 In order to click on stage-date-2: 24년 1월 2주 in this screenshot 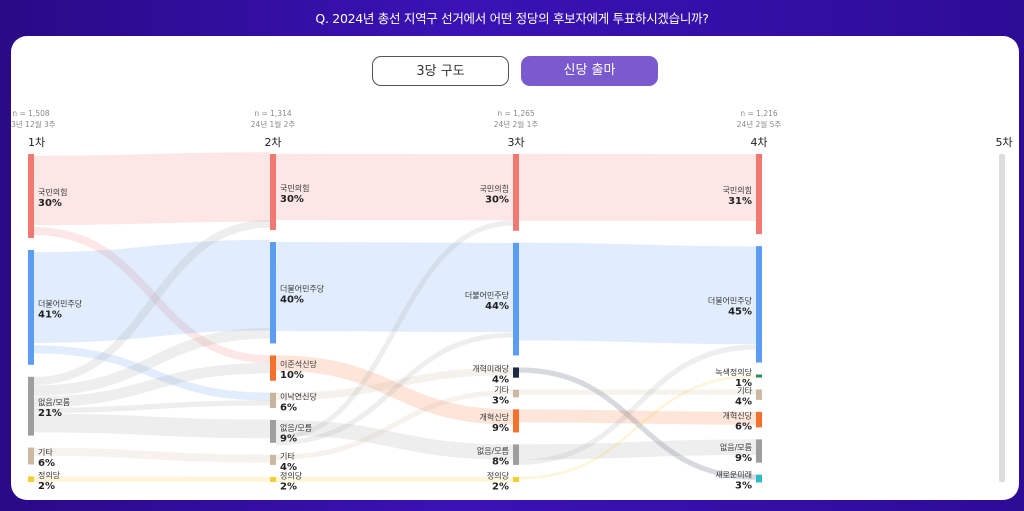, I will do `click(273, 124)`.